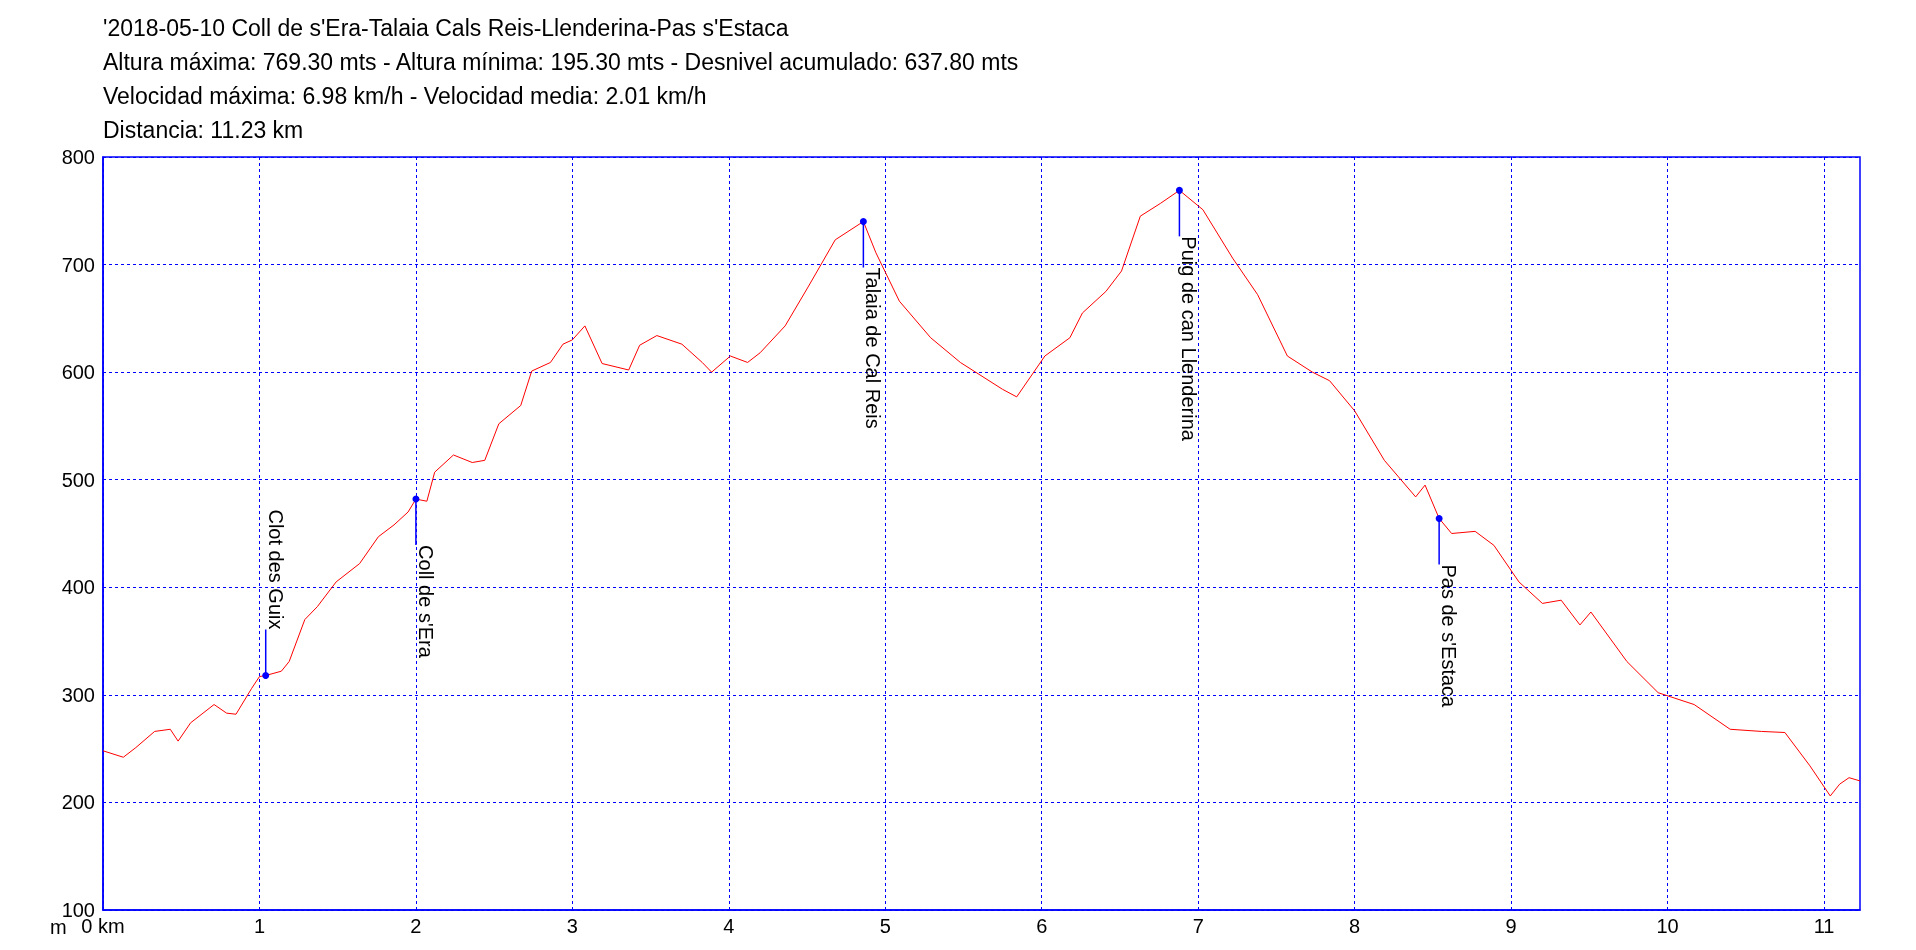 The height and width of the screenshot is (950, 1916). What do you see at coordinates (1042, 926) in the screenshot?
I see `x-tick-label: 6` at bounding box center [1042, 926].